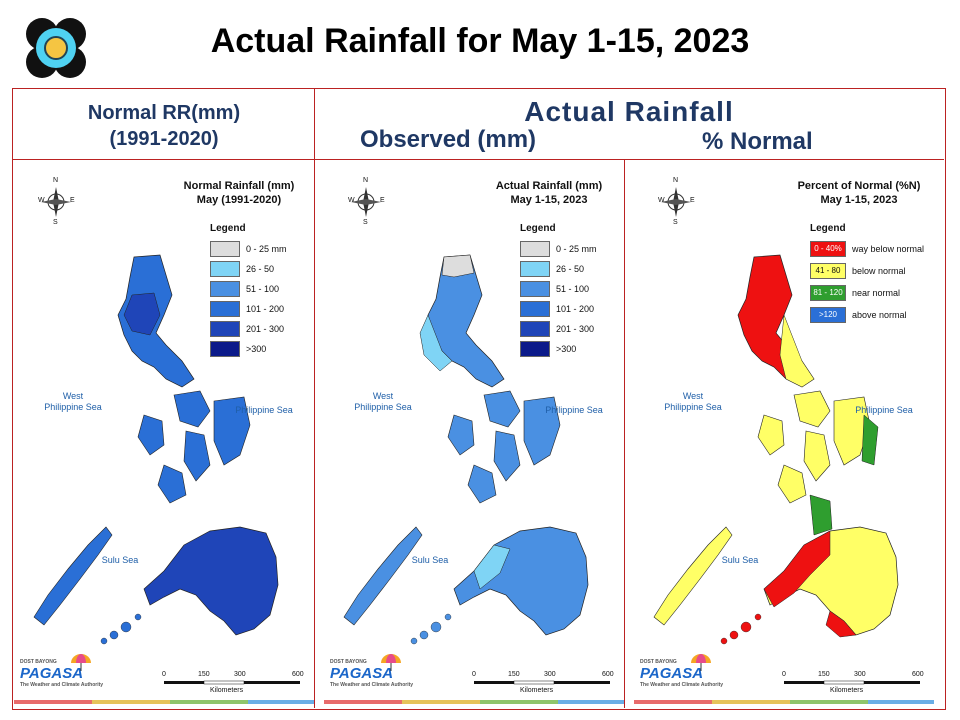 Image resolution: width=960 pixels, height=720 pixels. I want to click on compass-n: N, so click(366, 180).